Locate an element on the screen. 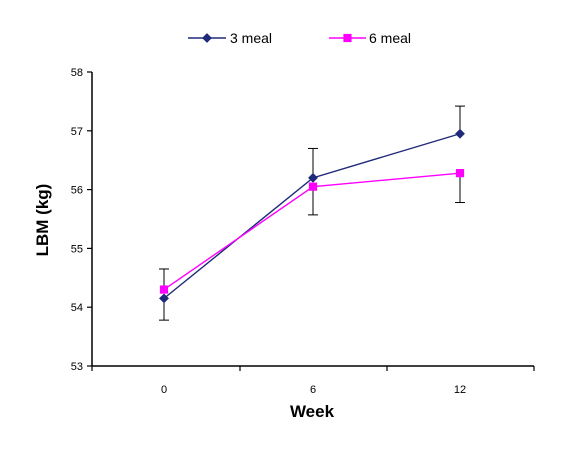  y-tick-label-57: 57 is located at coordinates (77, 132).